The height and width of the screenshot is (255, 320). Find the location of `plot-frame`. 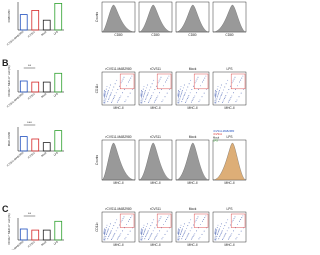

plot-frame is located at coordinates (229, 227).